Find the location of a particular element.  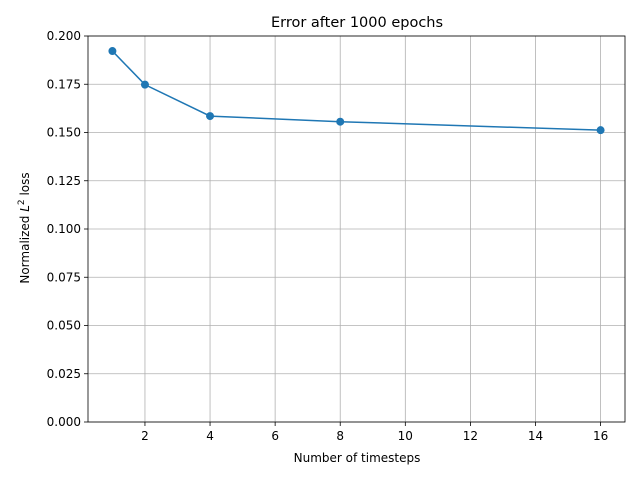

chart-title: Error after 1000 epochs is located at coordinates (357, 23).